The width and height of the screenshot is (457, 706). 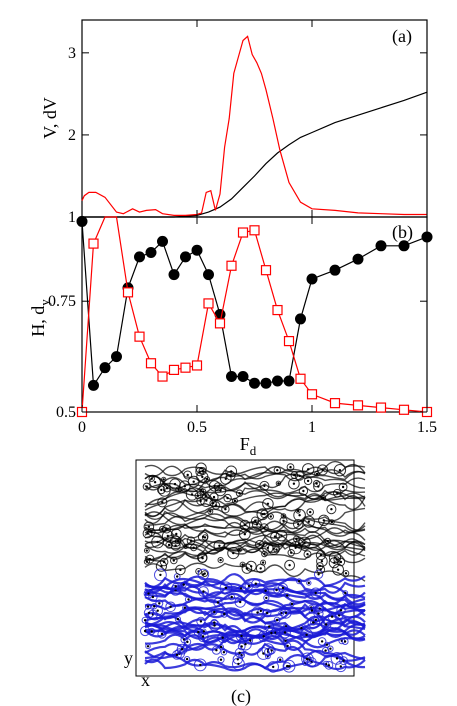 What do you see at coordinates (40, 318) in the screenshot?
I see `panel-b-ylabel: H, dy` at bounding box center [40, 318].